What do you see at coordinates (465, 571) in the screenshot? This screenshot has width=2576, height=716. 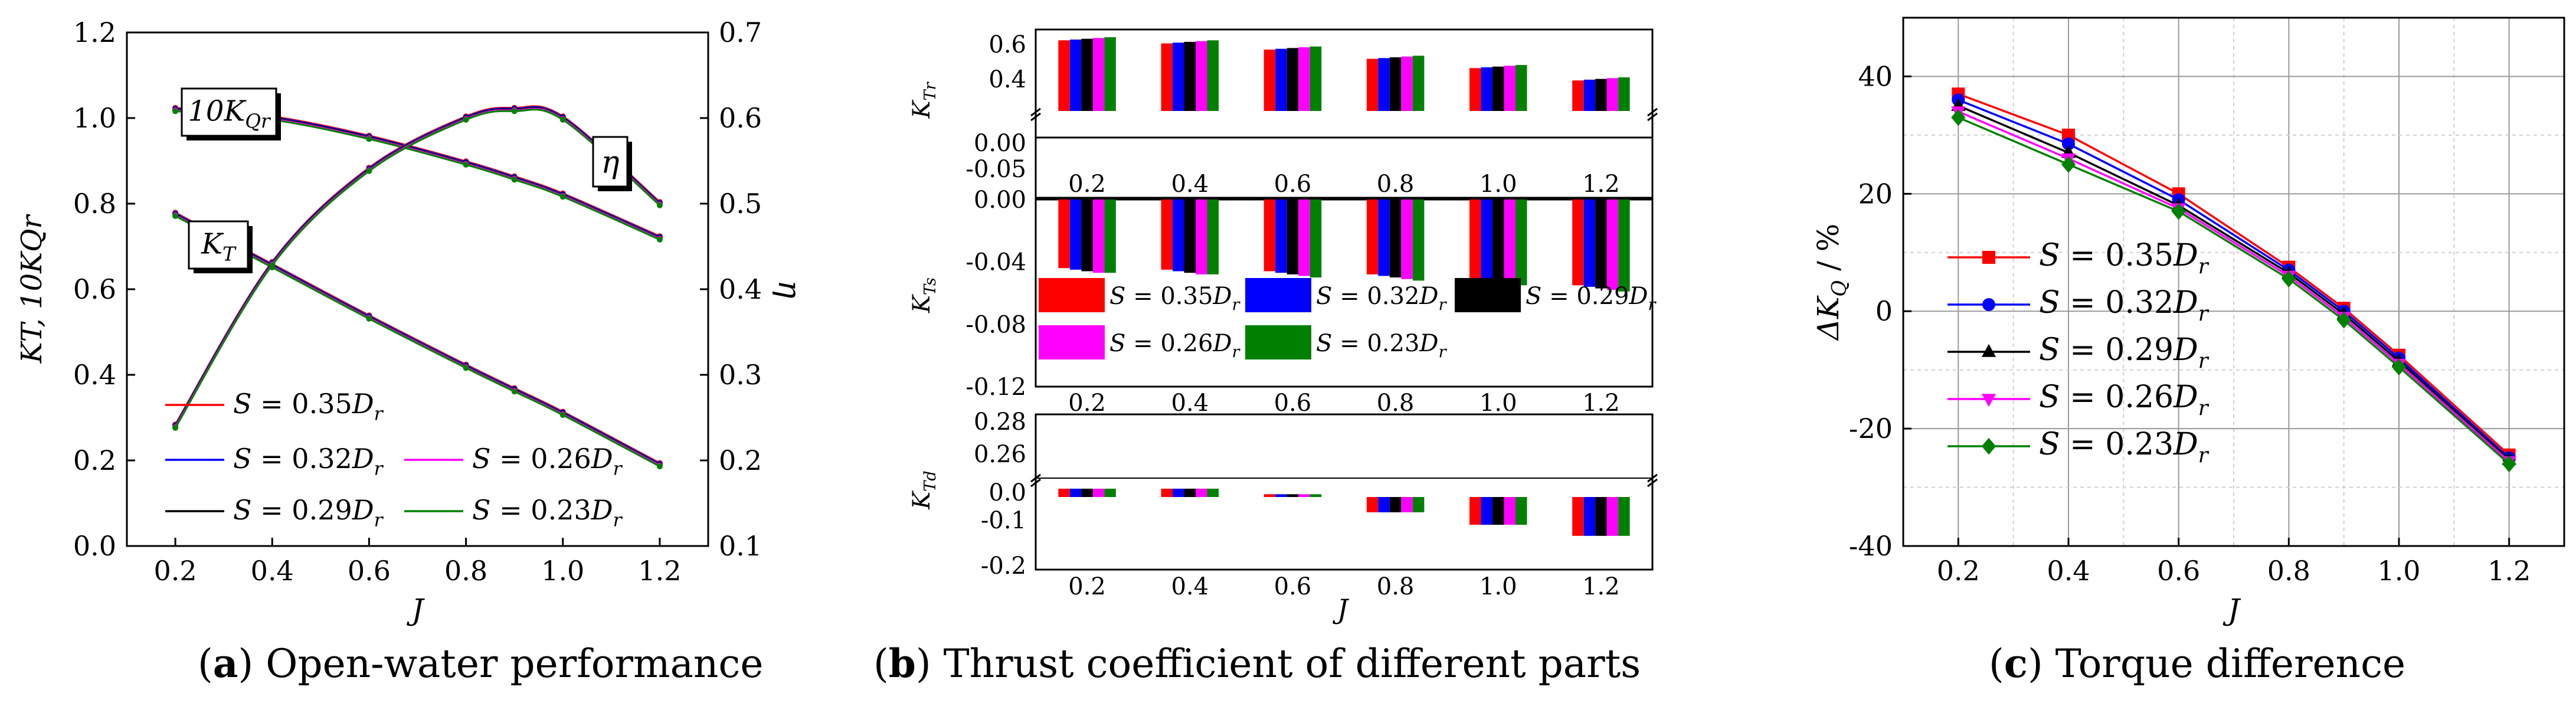 I see `x-tick-label-a: 0.8` at bounding box center [465, 571].